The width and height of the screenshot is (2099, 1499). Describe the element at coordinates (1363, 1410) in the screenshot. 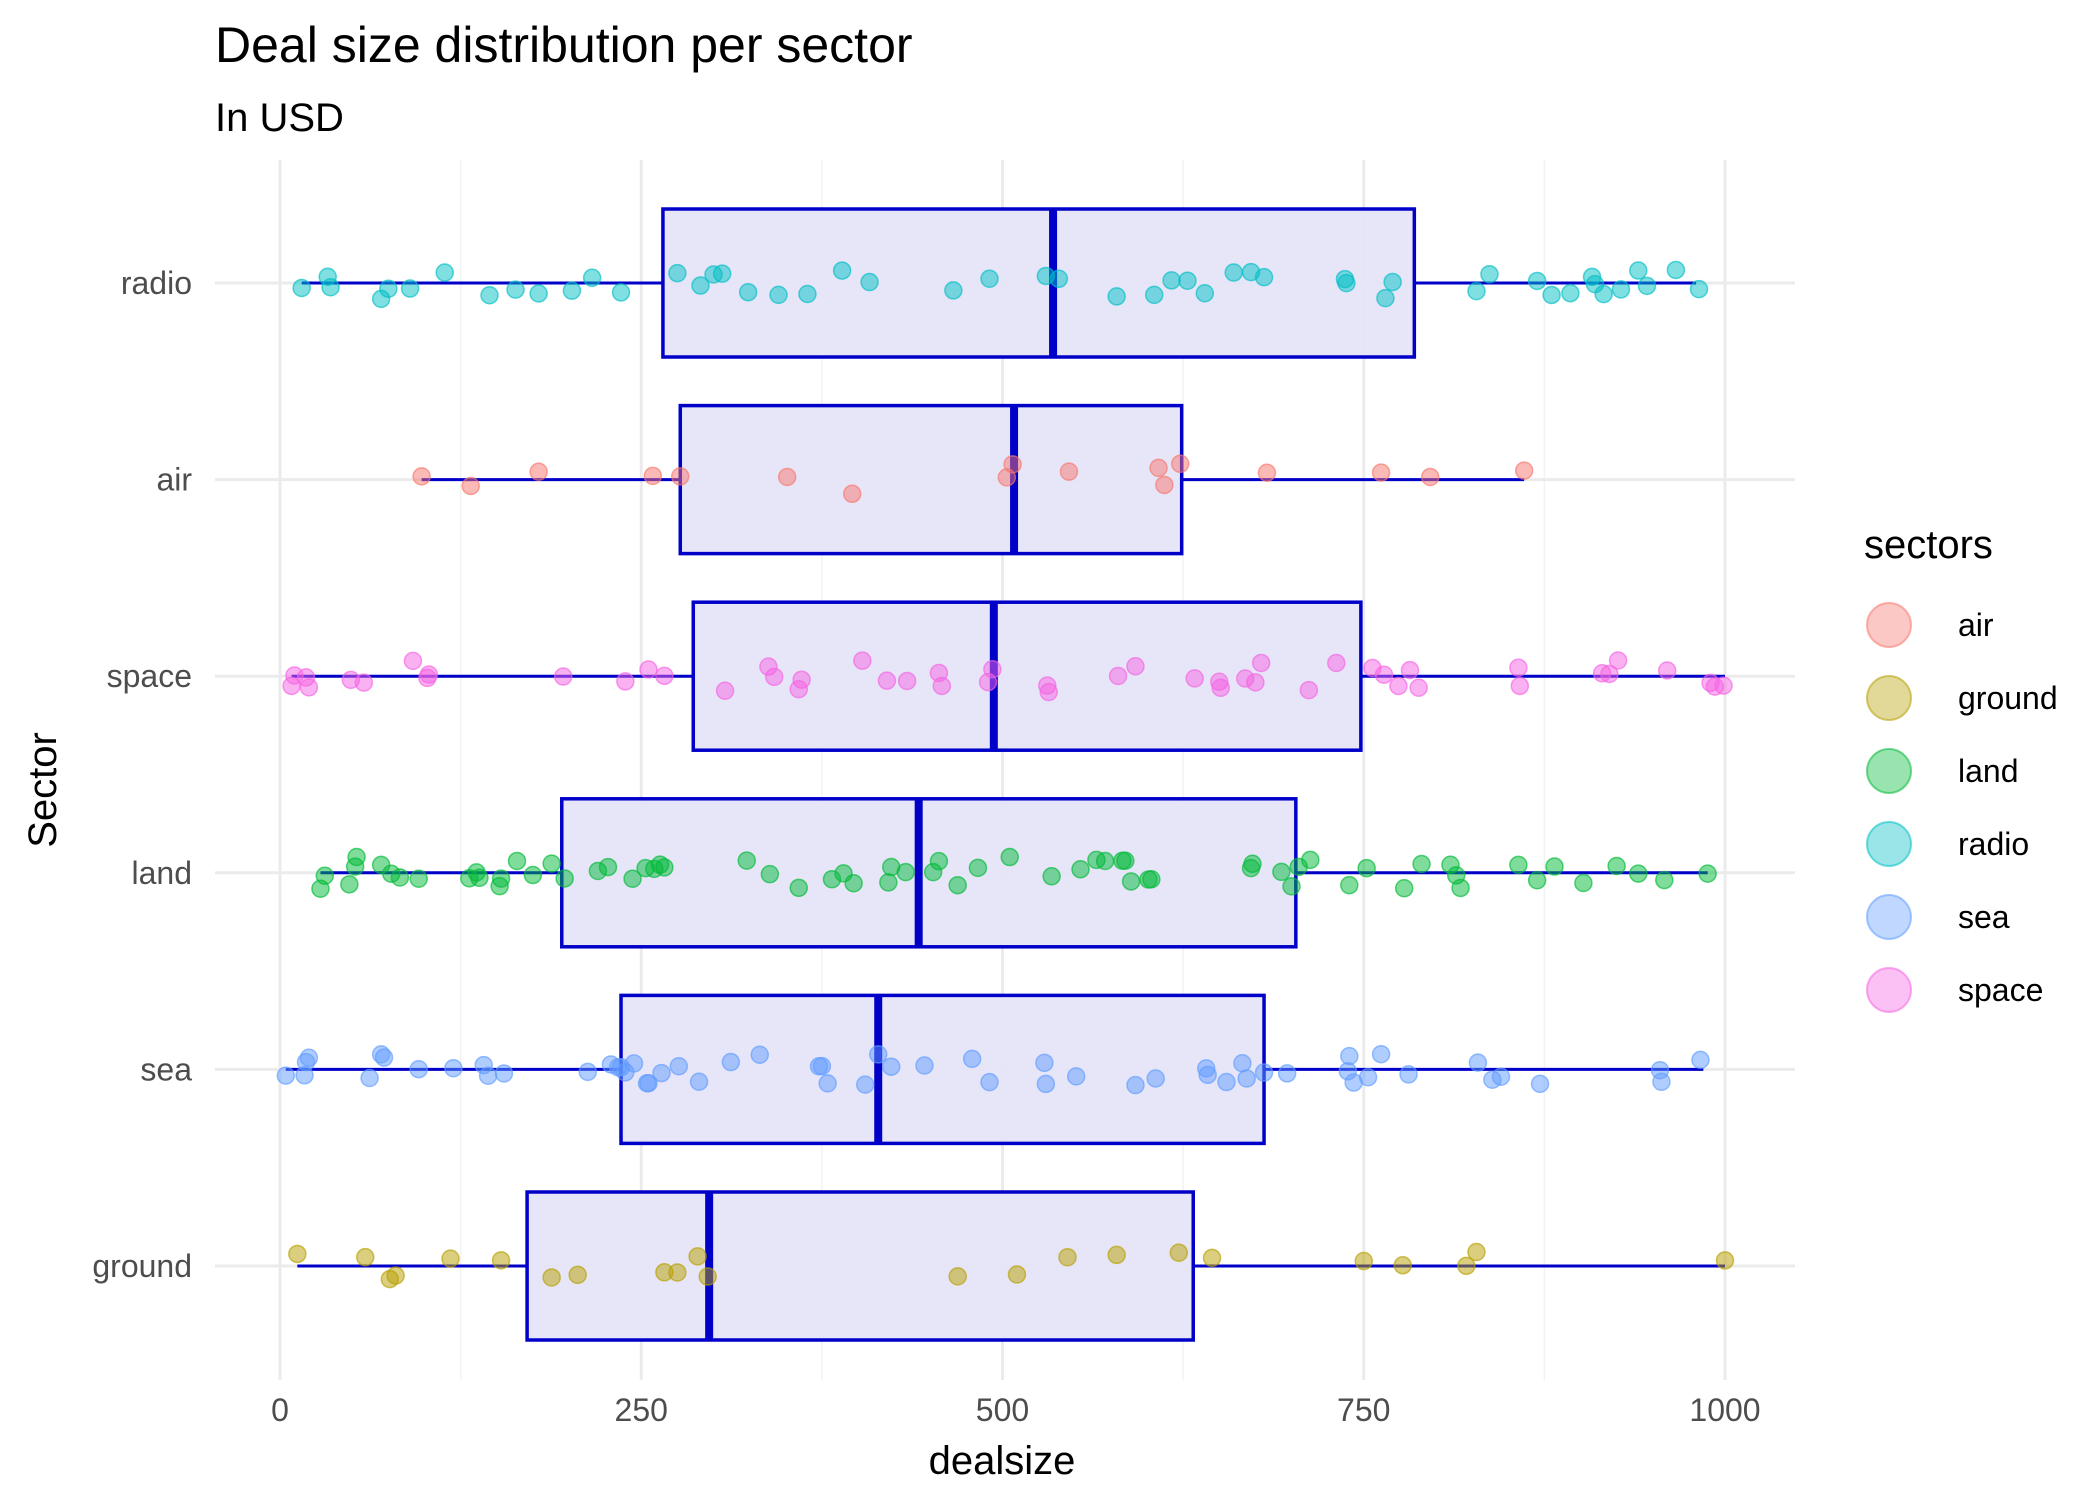

I see `x-tick-label: 750` at that location.